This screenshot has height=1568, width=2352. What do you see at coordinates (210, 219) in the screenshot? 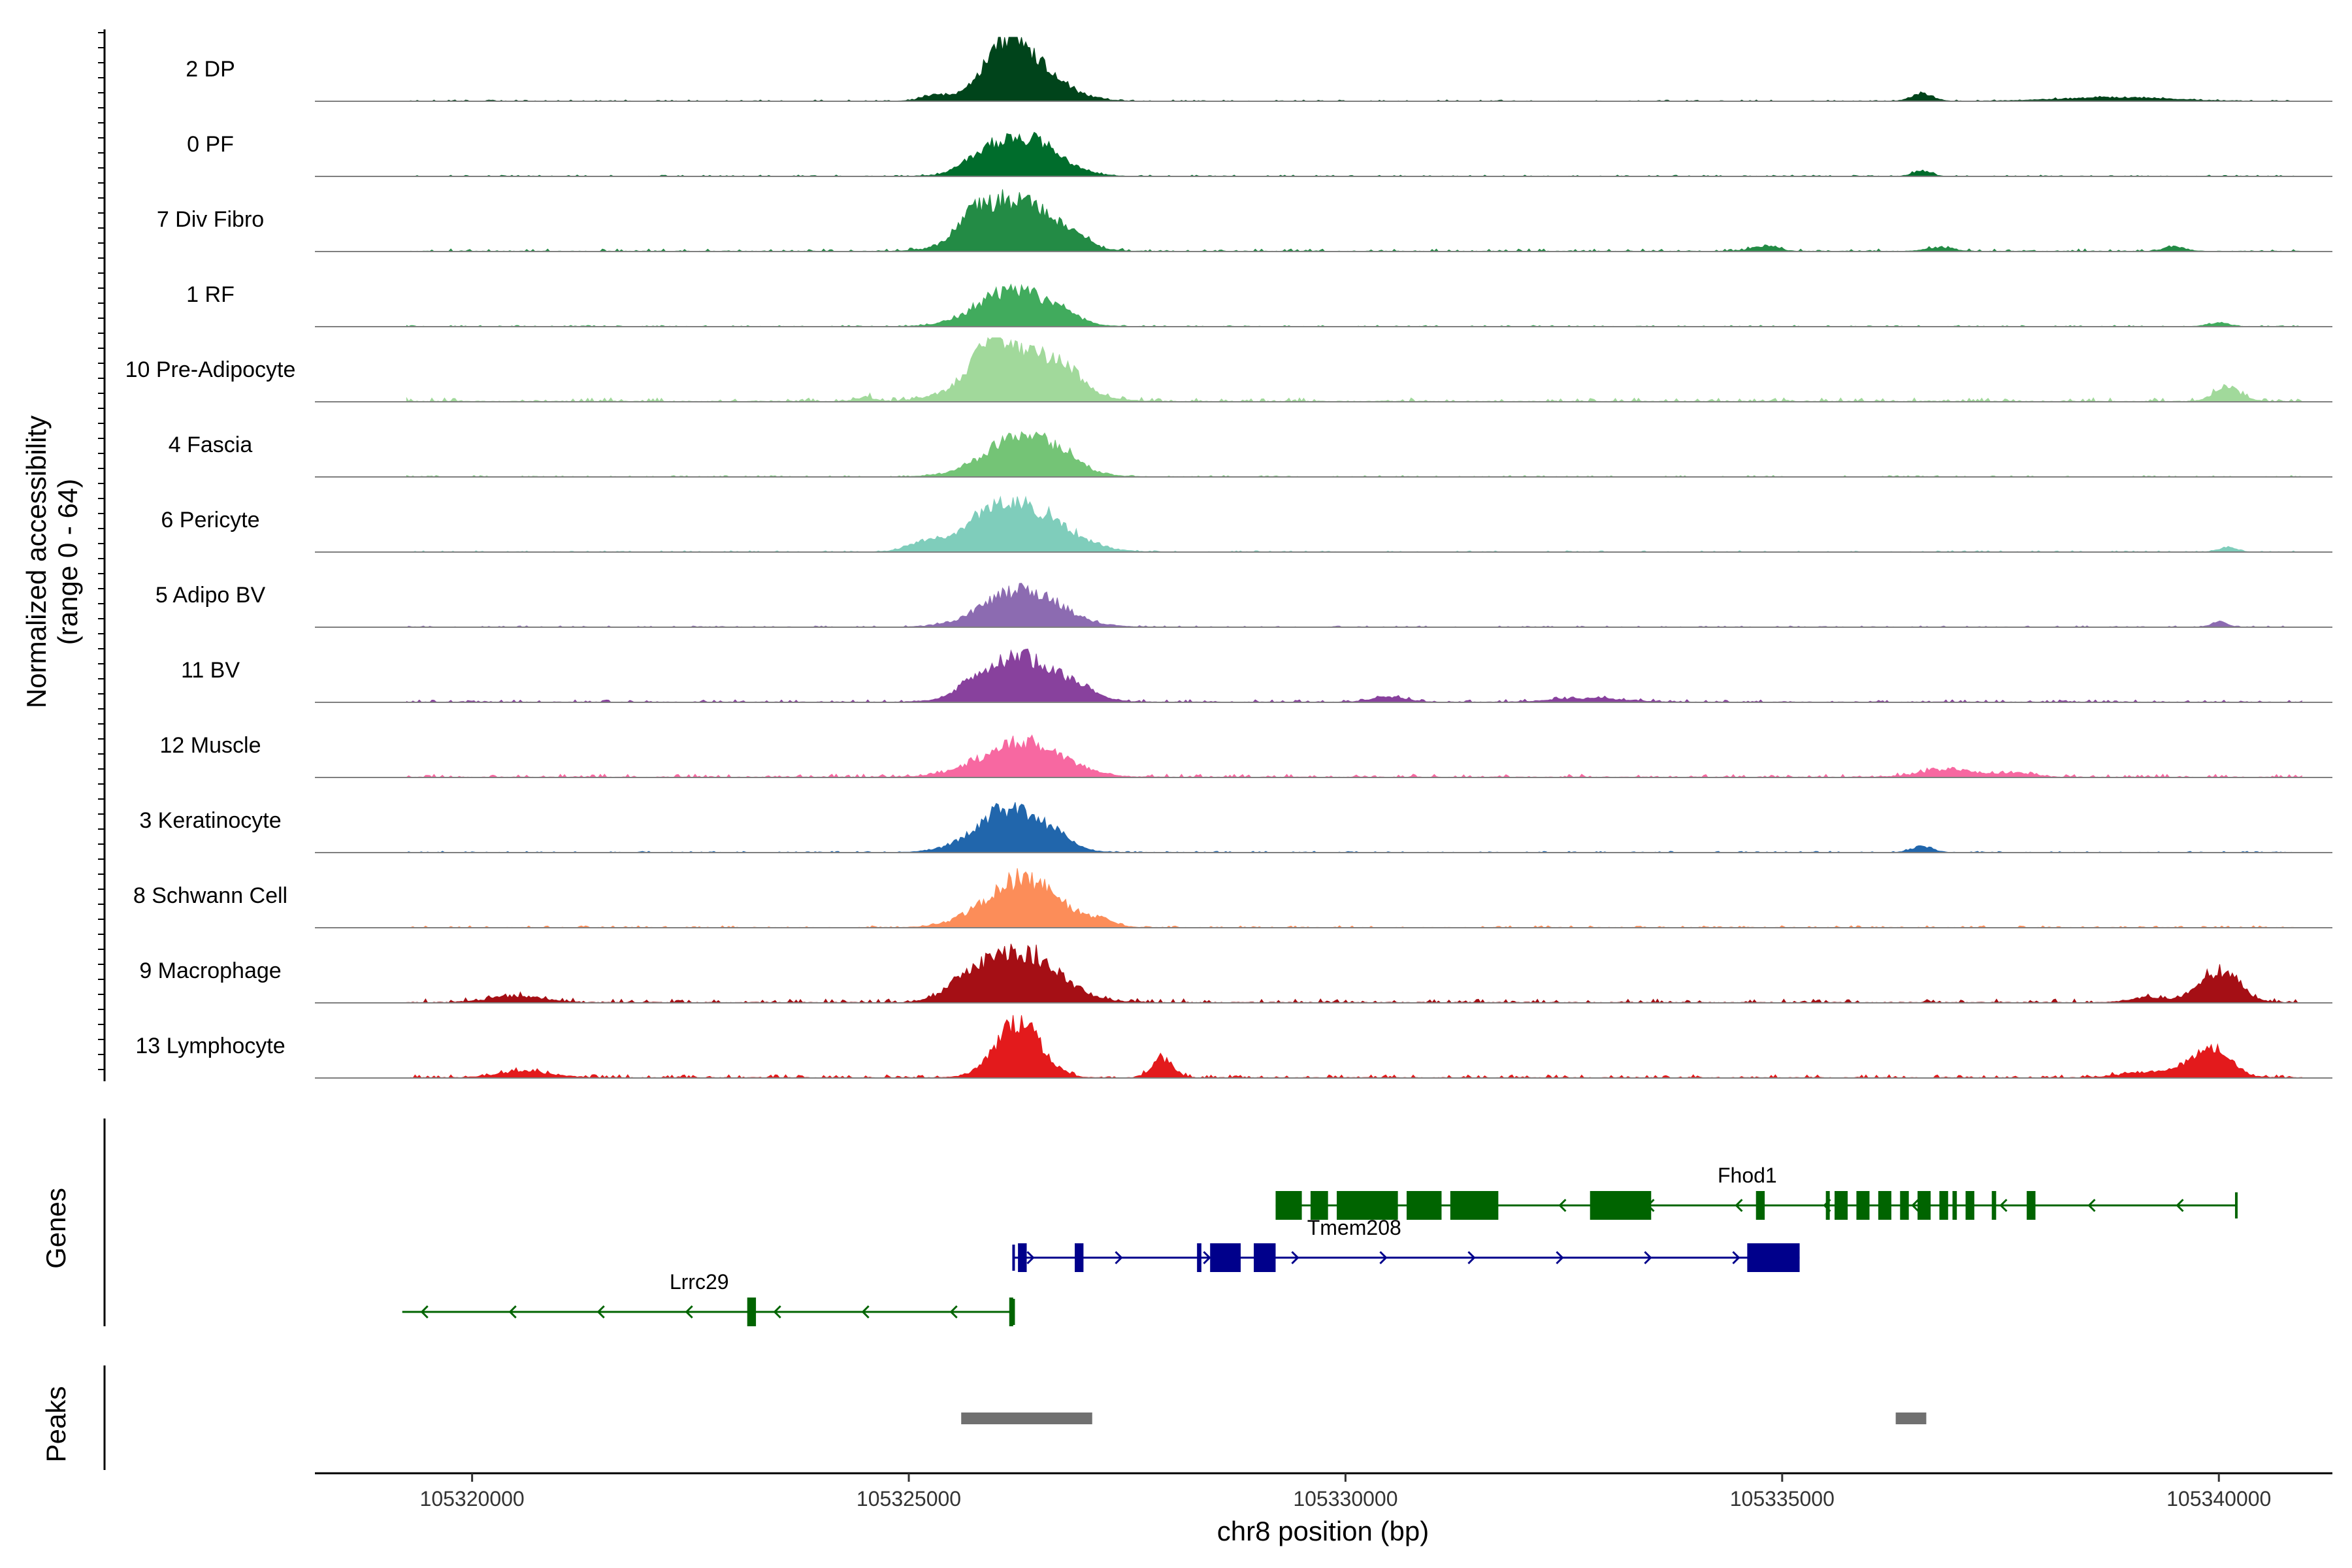
I see `track-label: 7 Div Fibro` at bounding box center [210, 219].